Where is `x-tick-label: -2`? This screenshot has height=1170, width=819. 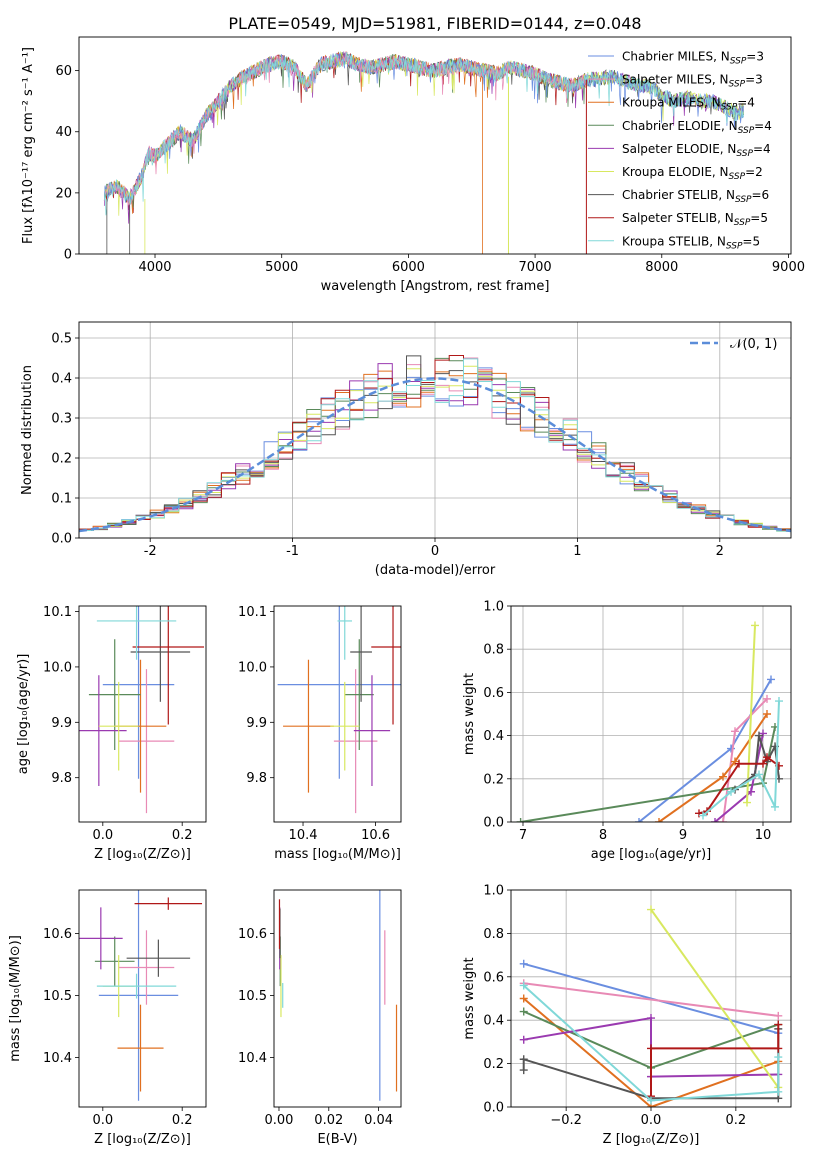
x-tick-label: -2 is located at coordinates (150, 551).